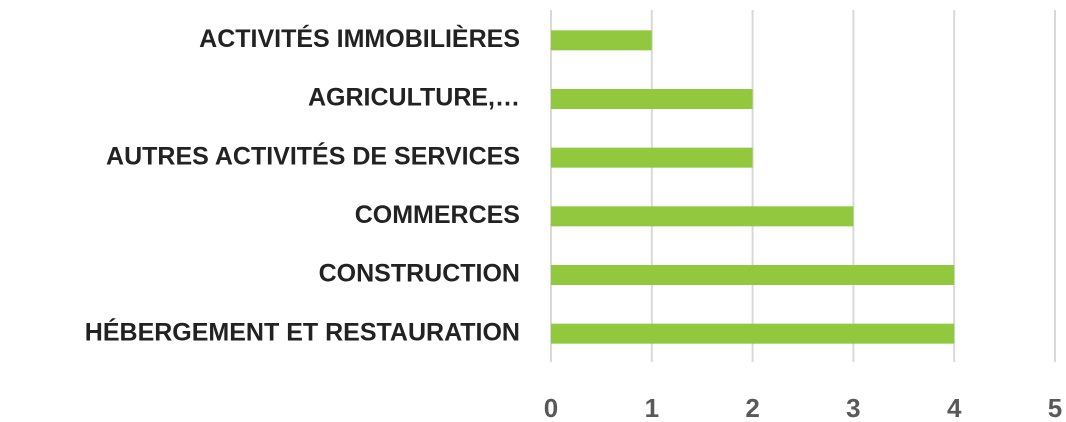 This screenshot has width=1066, height=422. I want to click on x-tick-label: 2, so click(752, 407).